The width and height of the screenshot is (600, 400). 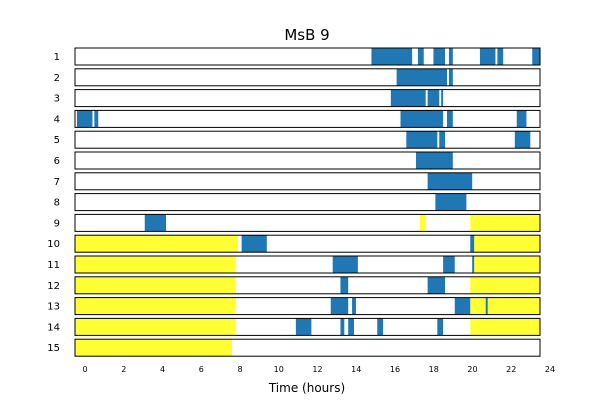 I want to click on x-tick-label: 0, so click(x=84, y=369).